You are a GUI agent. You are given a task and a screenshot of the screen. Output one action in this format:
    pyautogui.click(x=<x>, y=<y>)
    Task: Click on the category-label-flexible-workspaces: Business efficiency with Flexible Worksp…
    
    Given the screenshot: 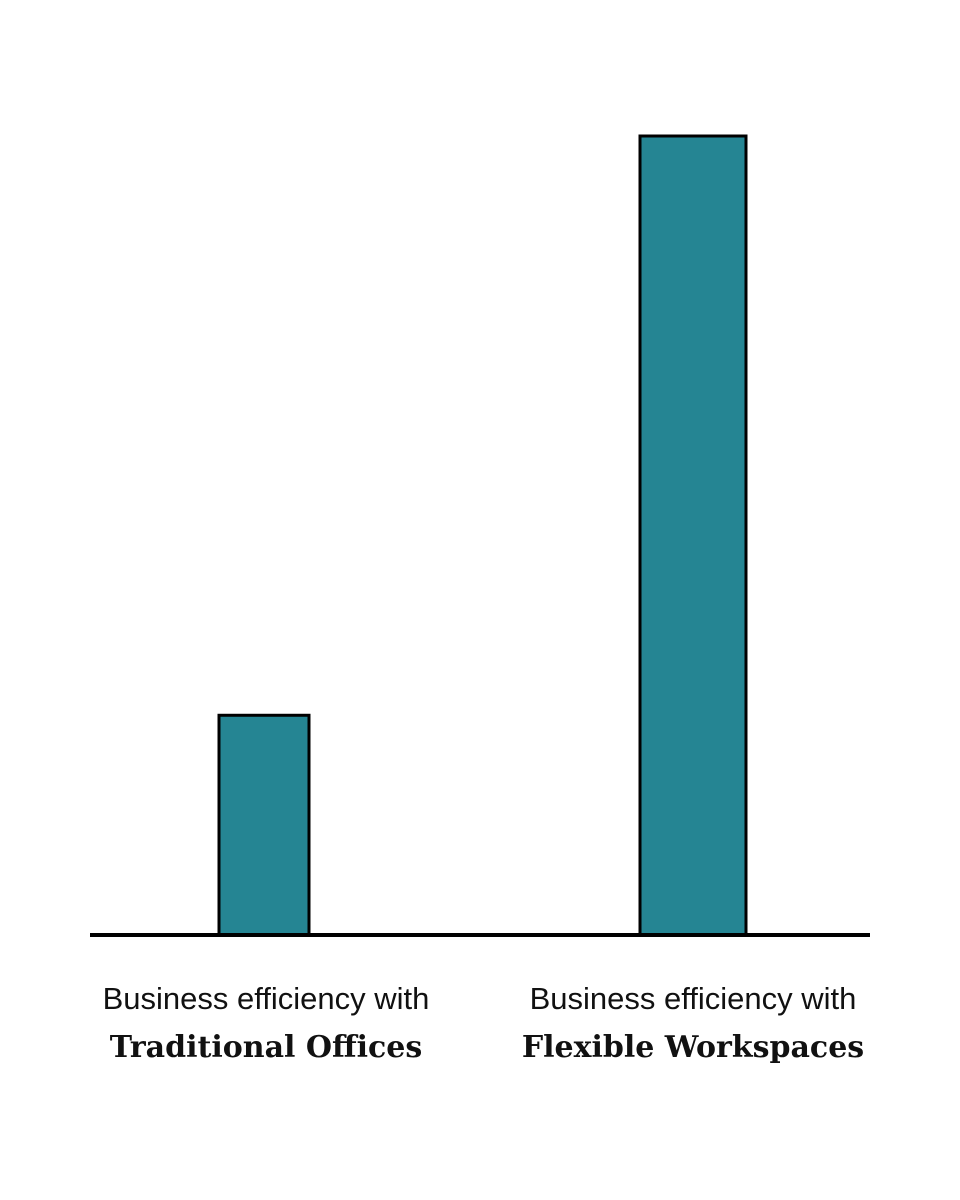 What is the action you would take?
    pyautogui.click(x=693, y=1023)
    